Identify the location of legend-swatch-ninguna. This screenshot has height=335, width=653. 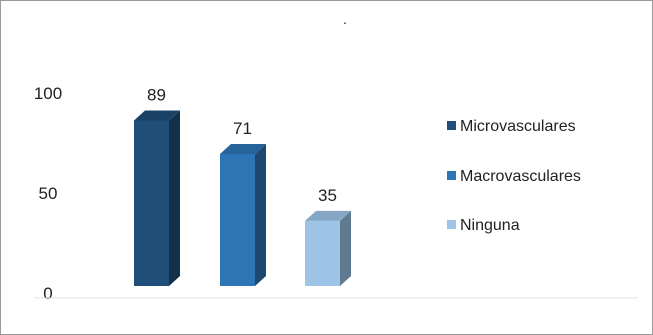
(451, 224).